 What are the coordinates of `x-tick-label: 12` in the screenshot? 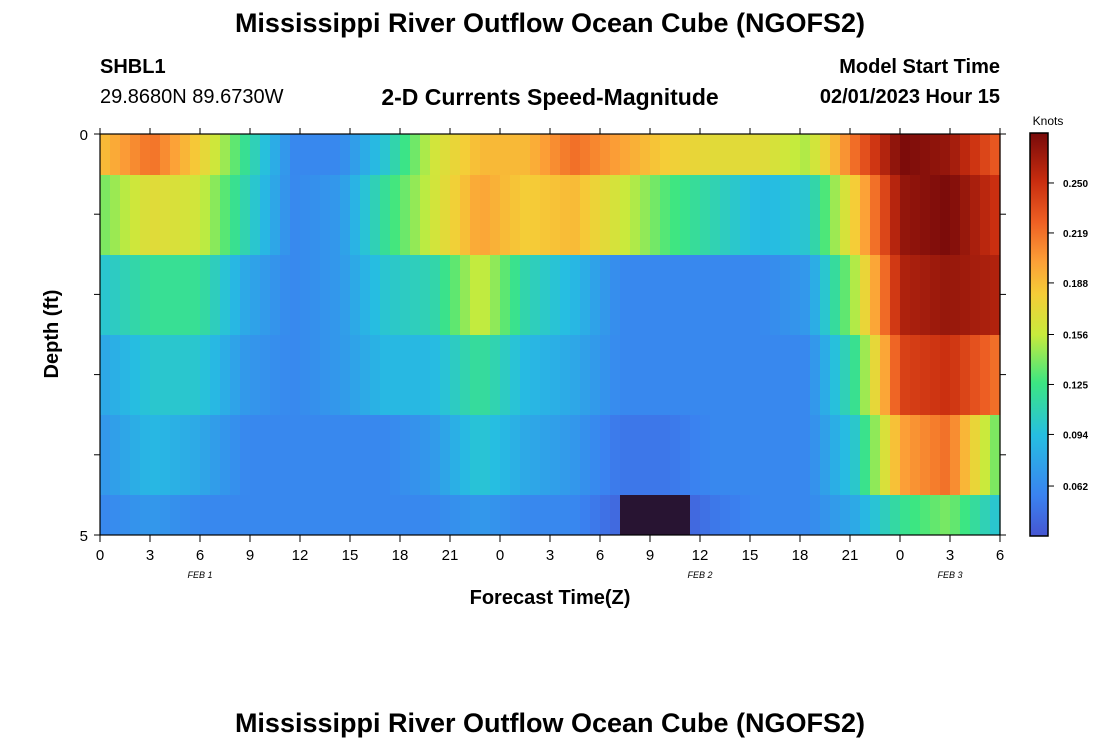 It's located at (700, 555).